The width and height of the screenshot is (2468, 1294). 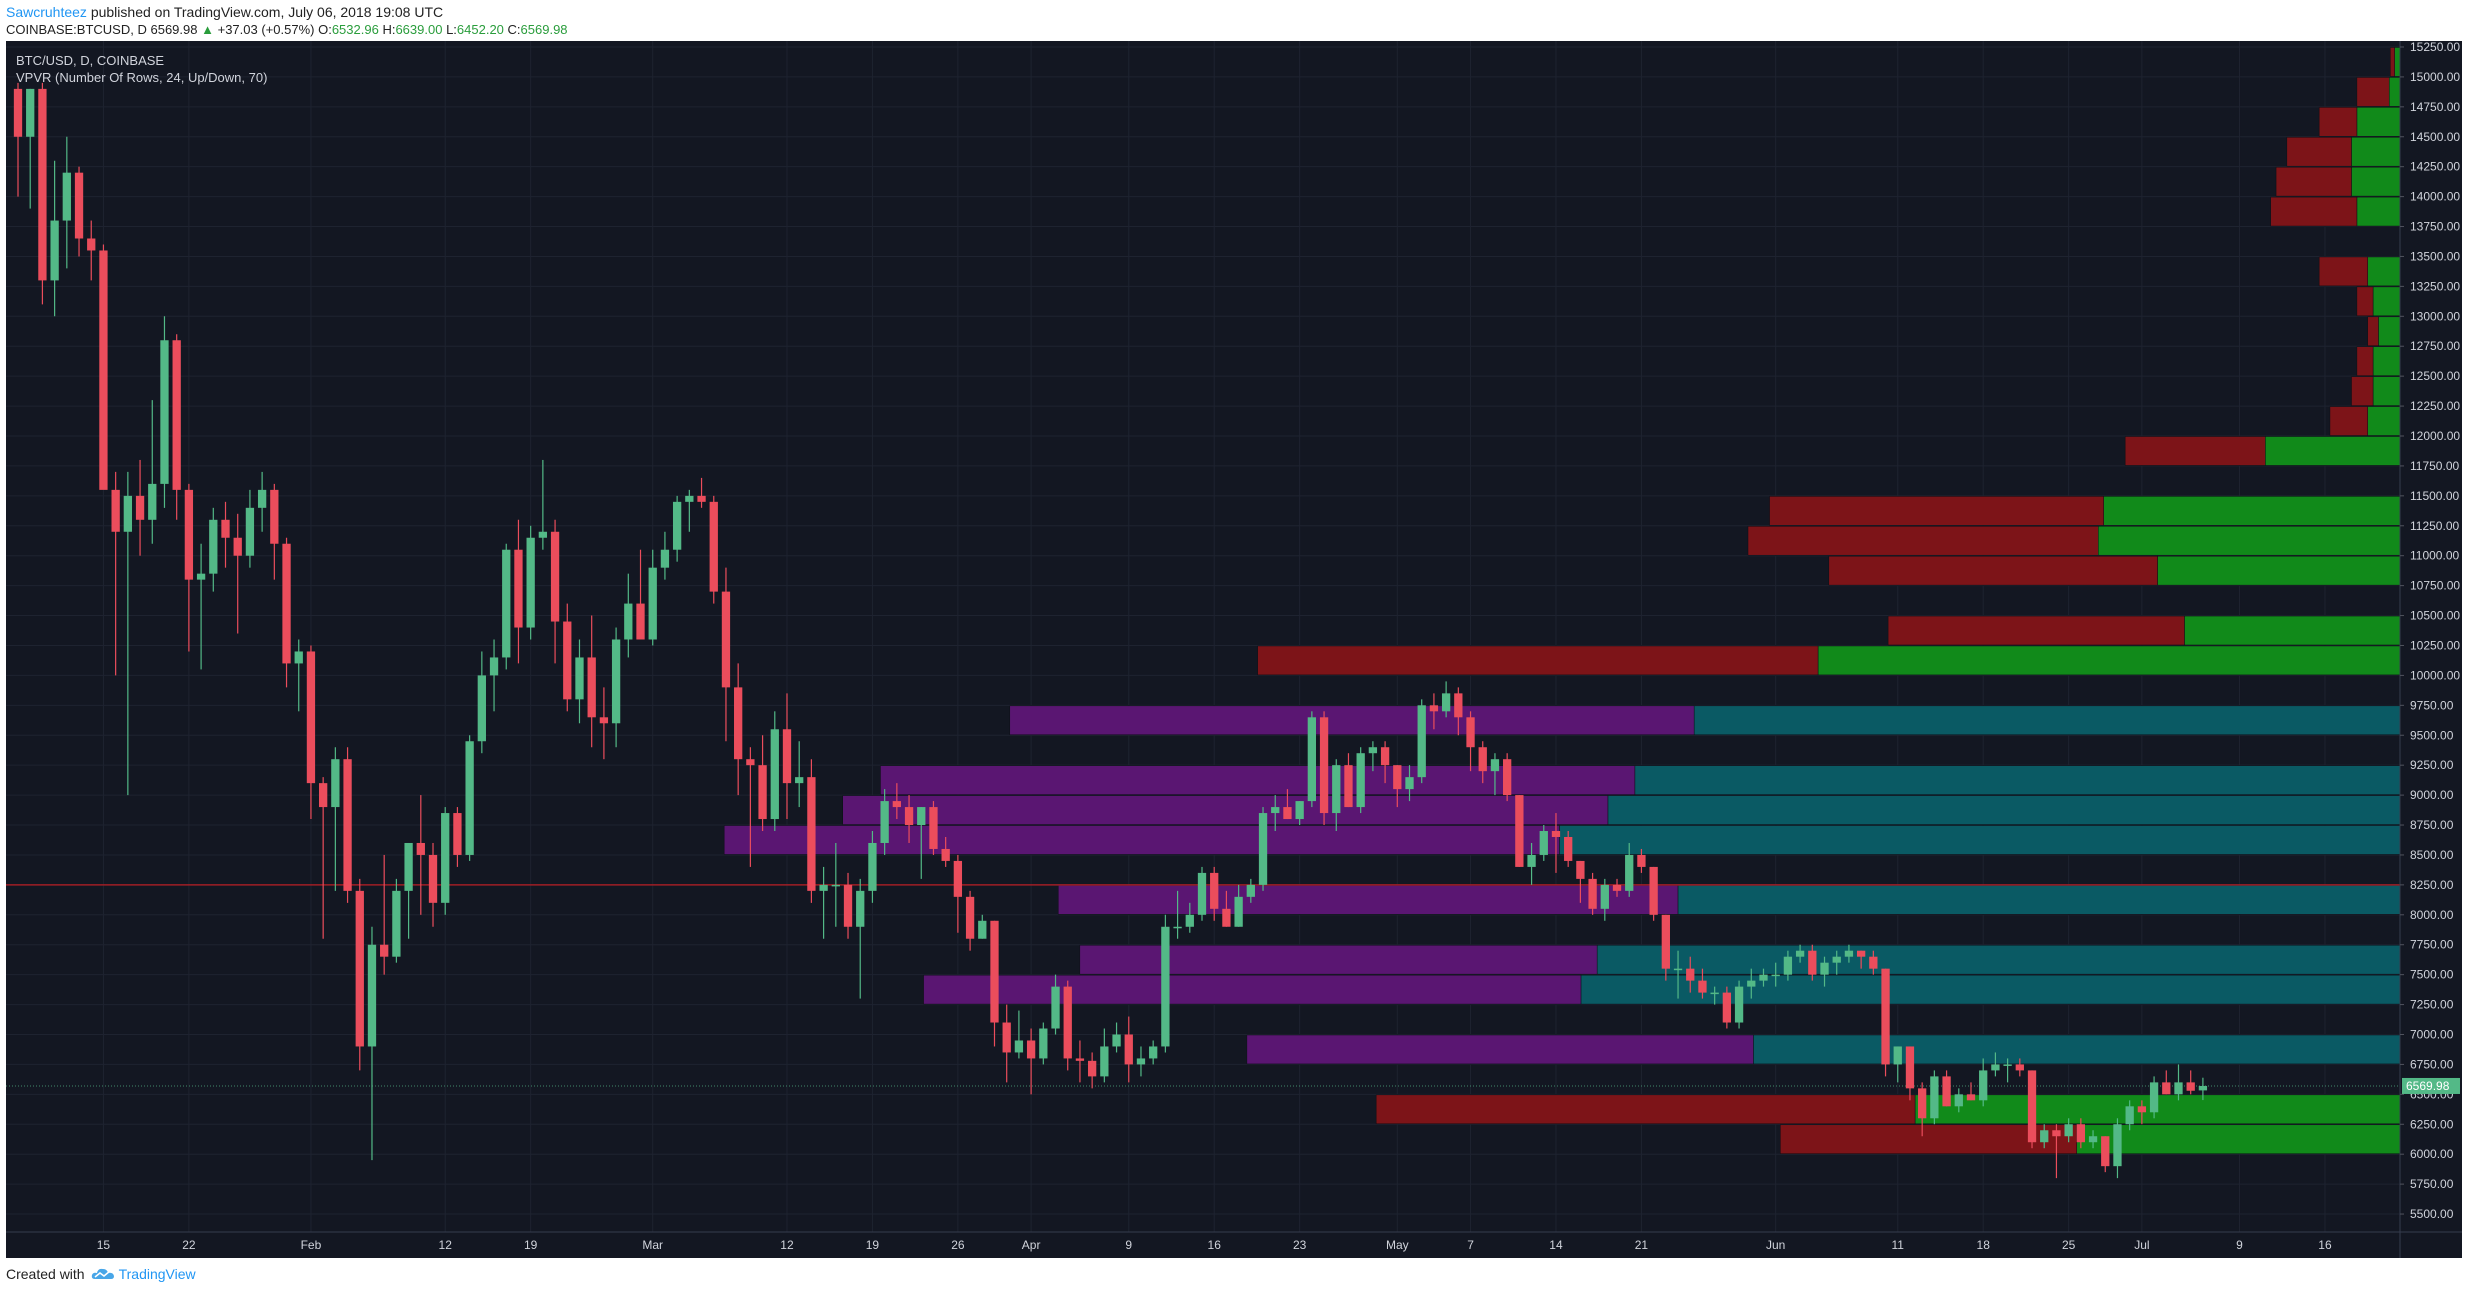 What do you see at coordinates (143, 1274) in the screenshot?
I see `tradingview-link: TradingView` at bounding box center [143, 1274].